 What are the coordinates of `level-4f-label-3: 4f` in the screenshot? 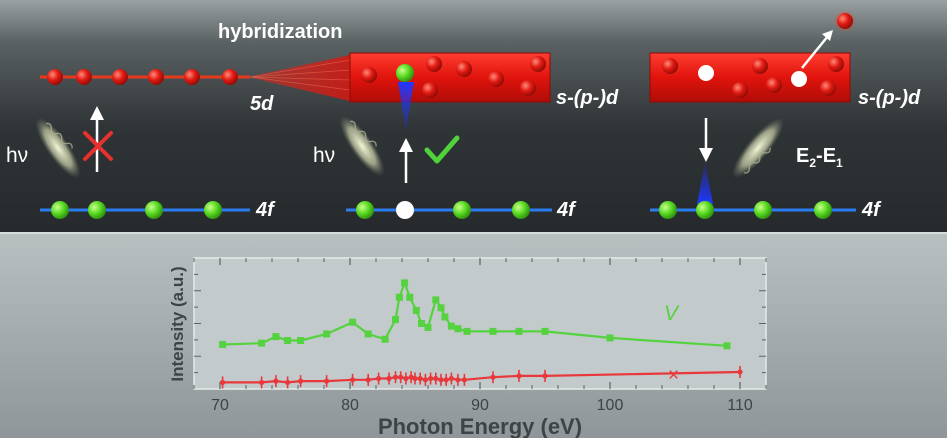 It's located at (871, 210).